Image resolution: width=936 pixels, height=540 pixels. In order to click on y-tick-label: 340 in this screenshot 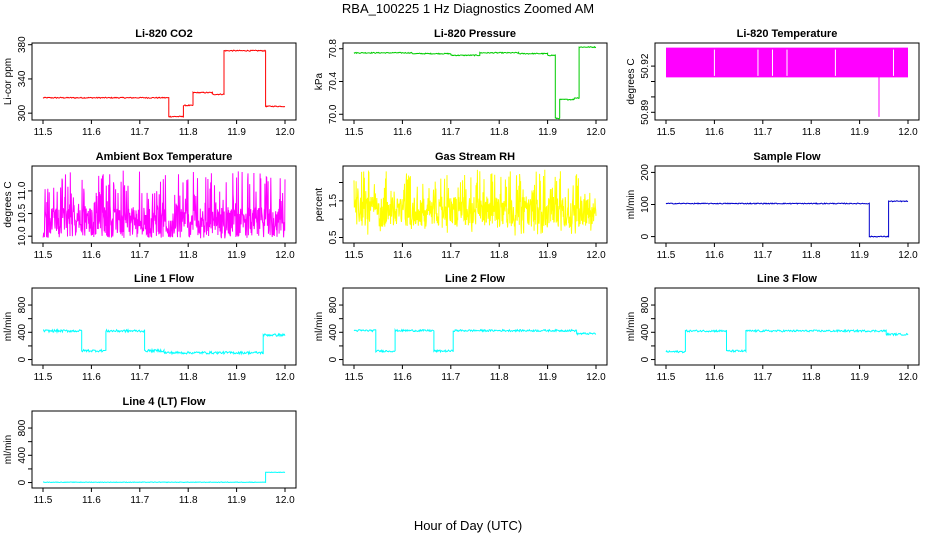, I will do `click(22, 78)`.